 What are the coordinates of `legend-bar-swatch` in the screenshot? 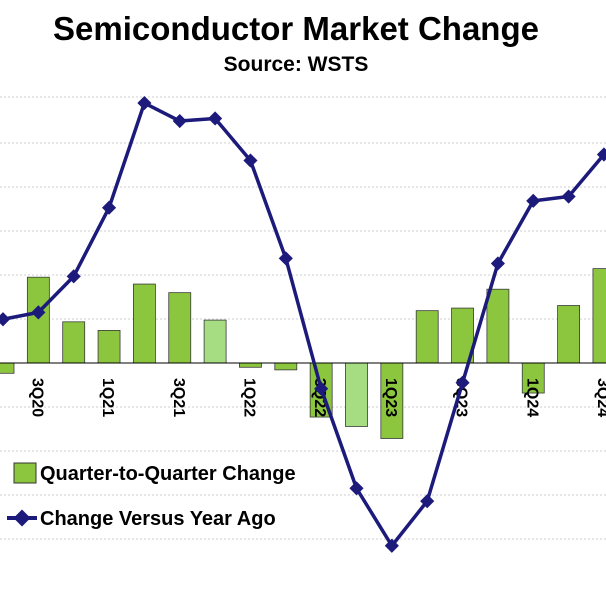 It's located at (25, 473).